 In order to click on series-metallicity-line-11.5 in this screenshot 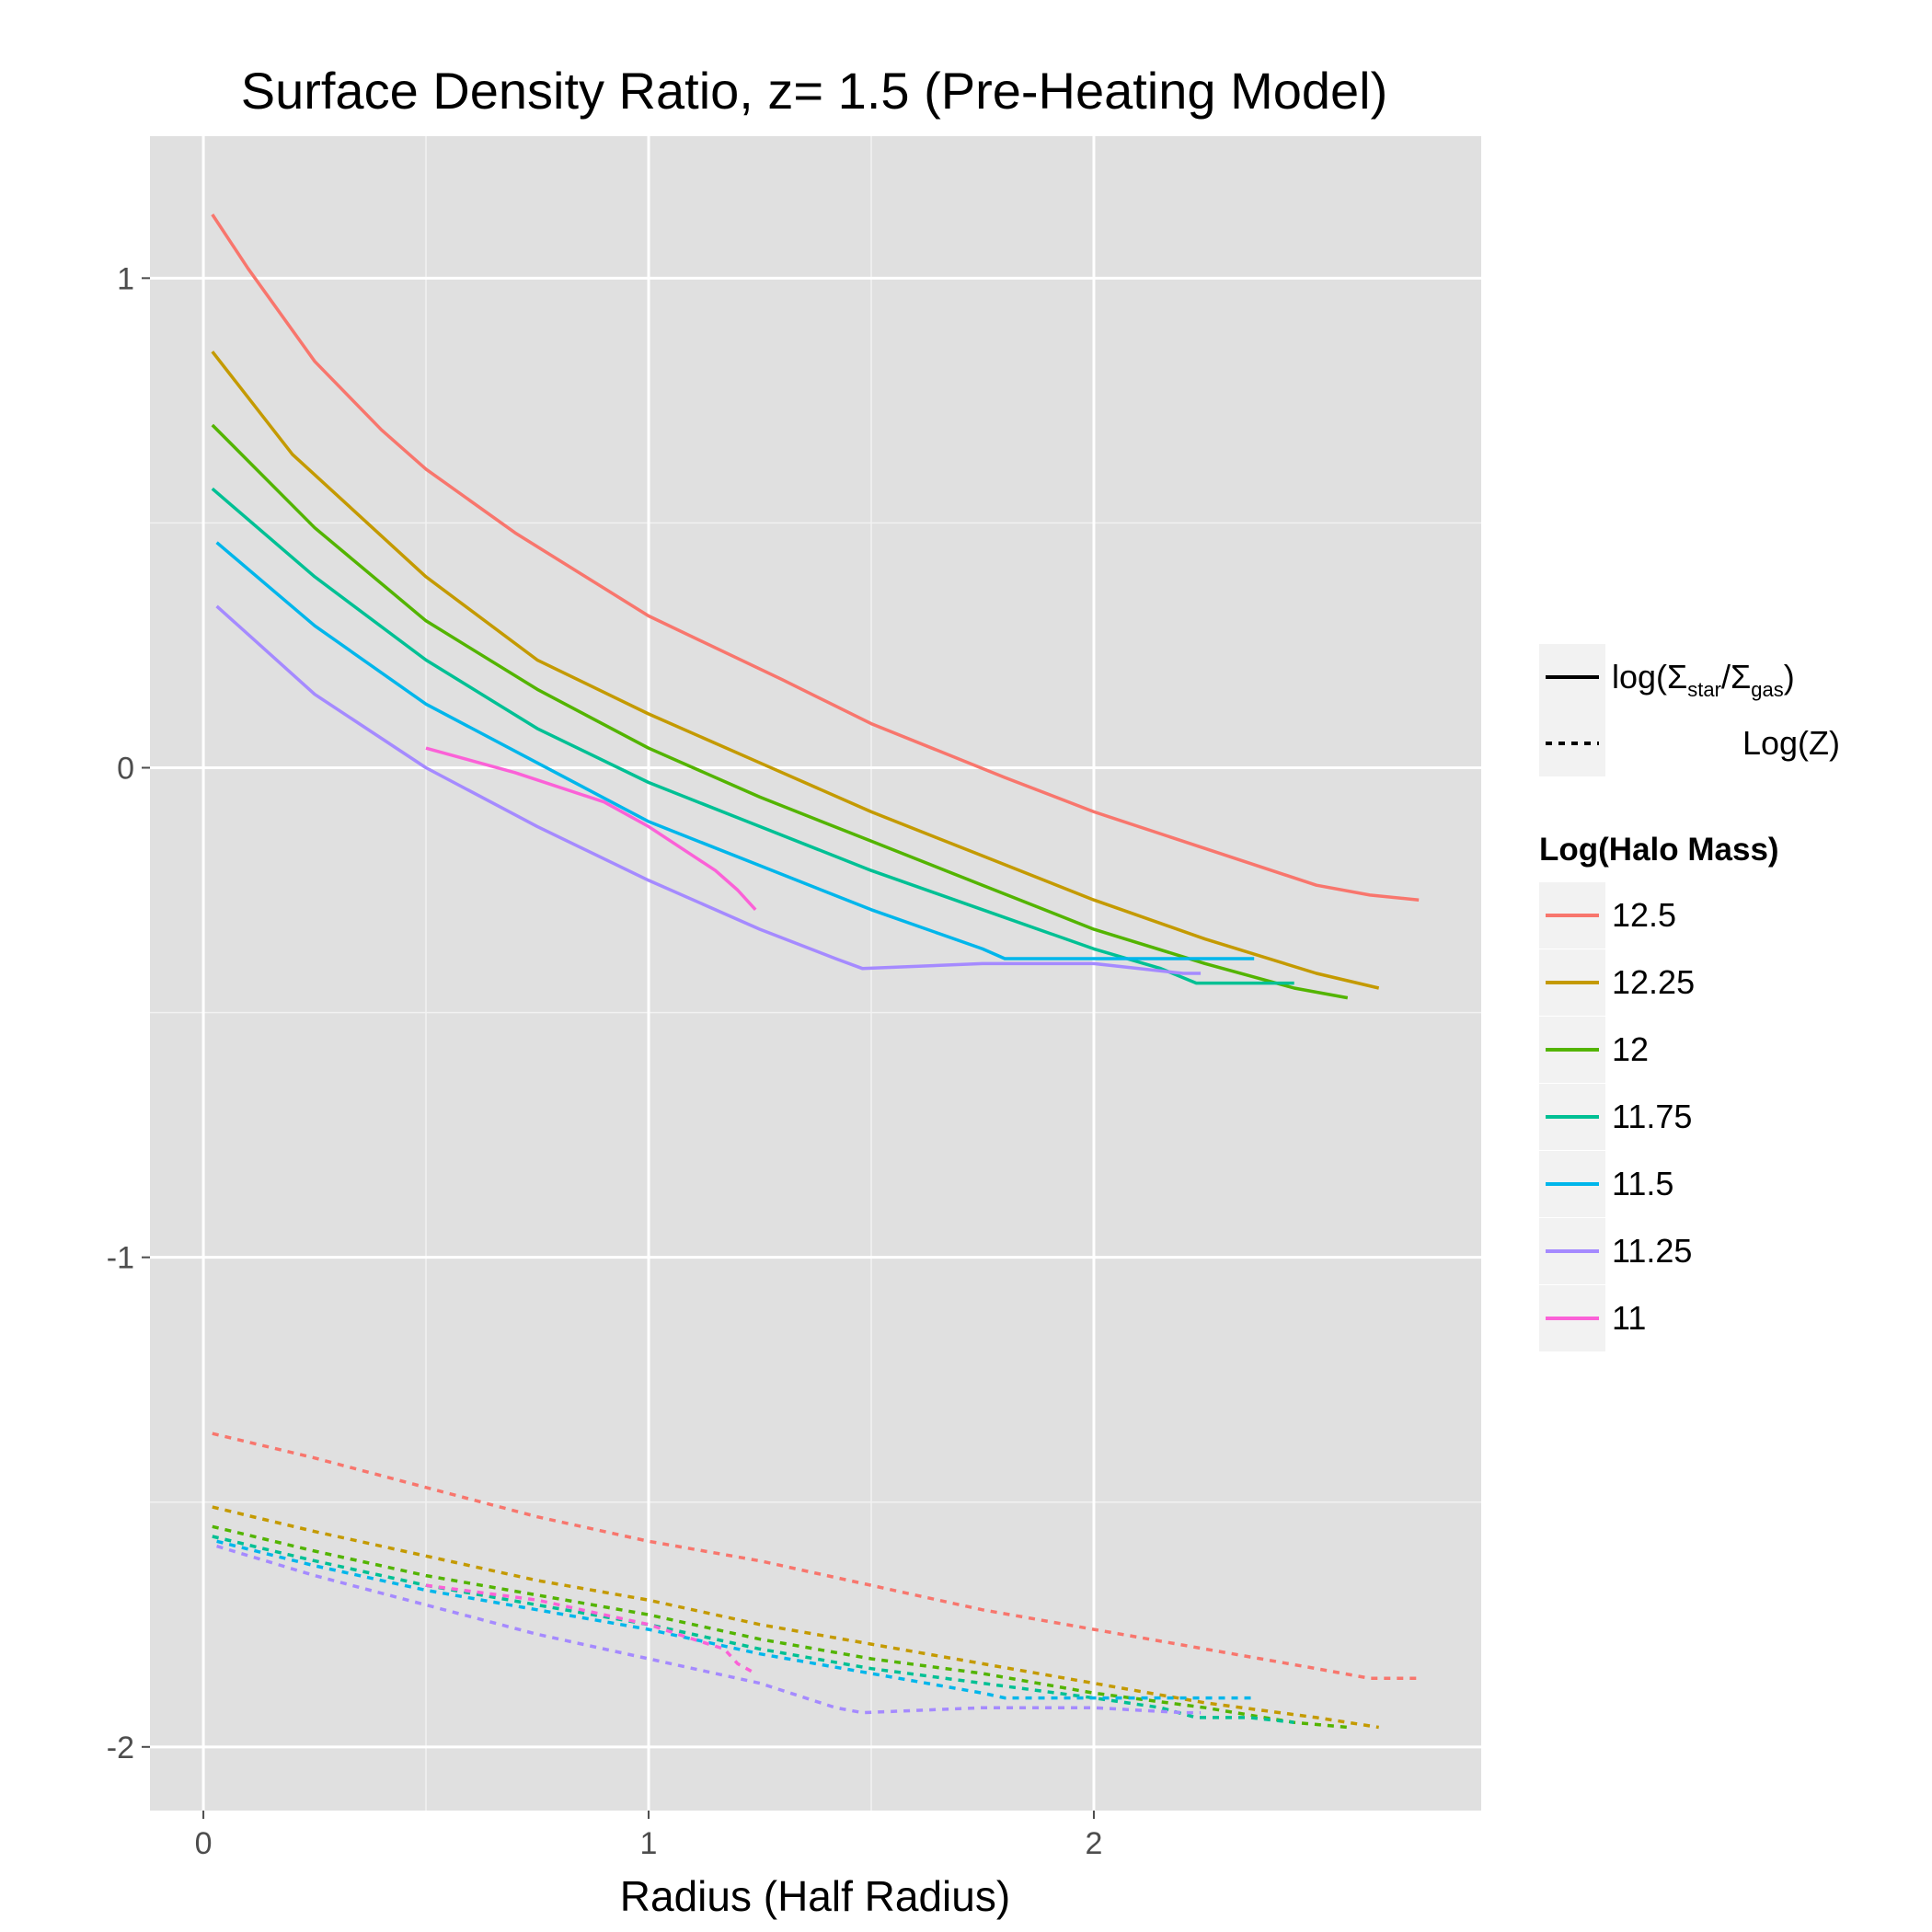, I will do `click(735, 1619)`.